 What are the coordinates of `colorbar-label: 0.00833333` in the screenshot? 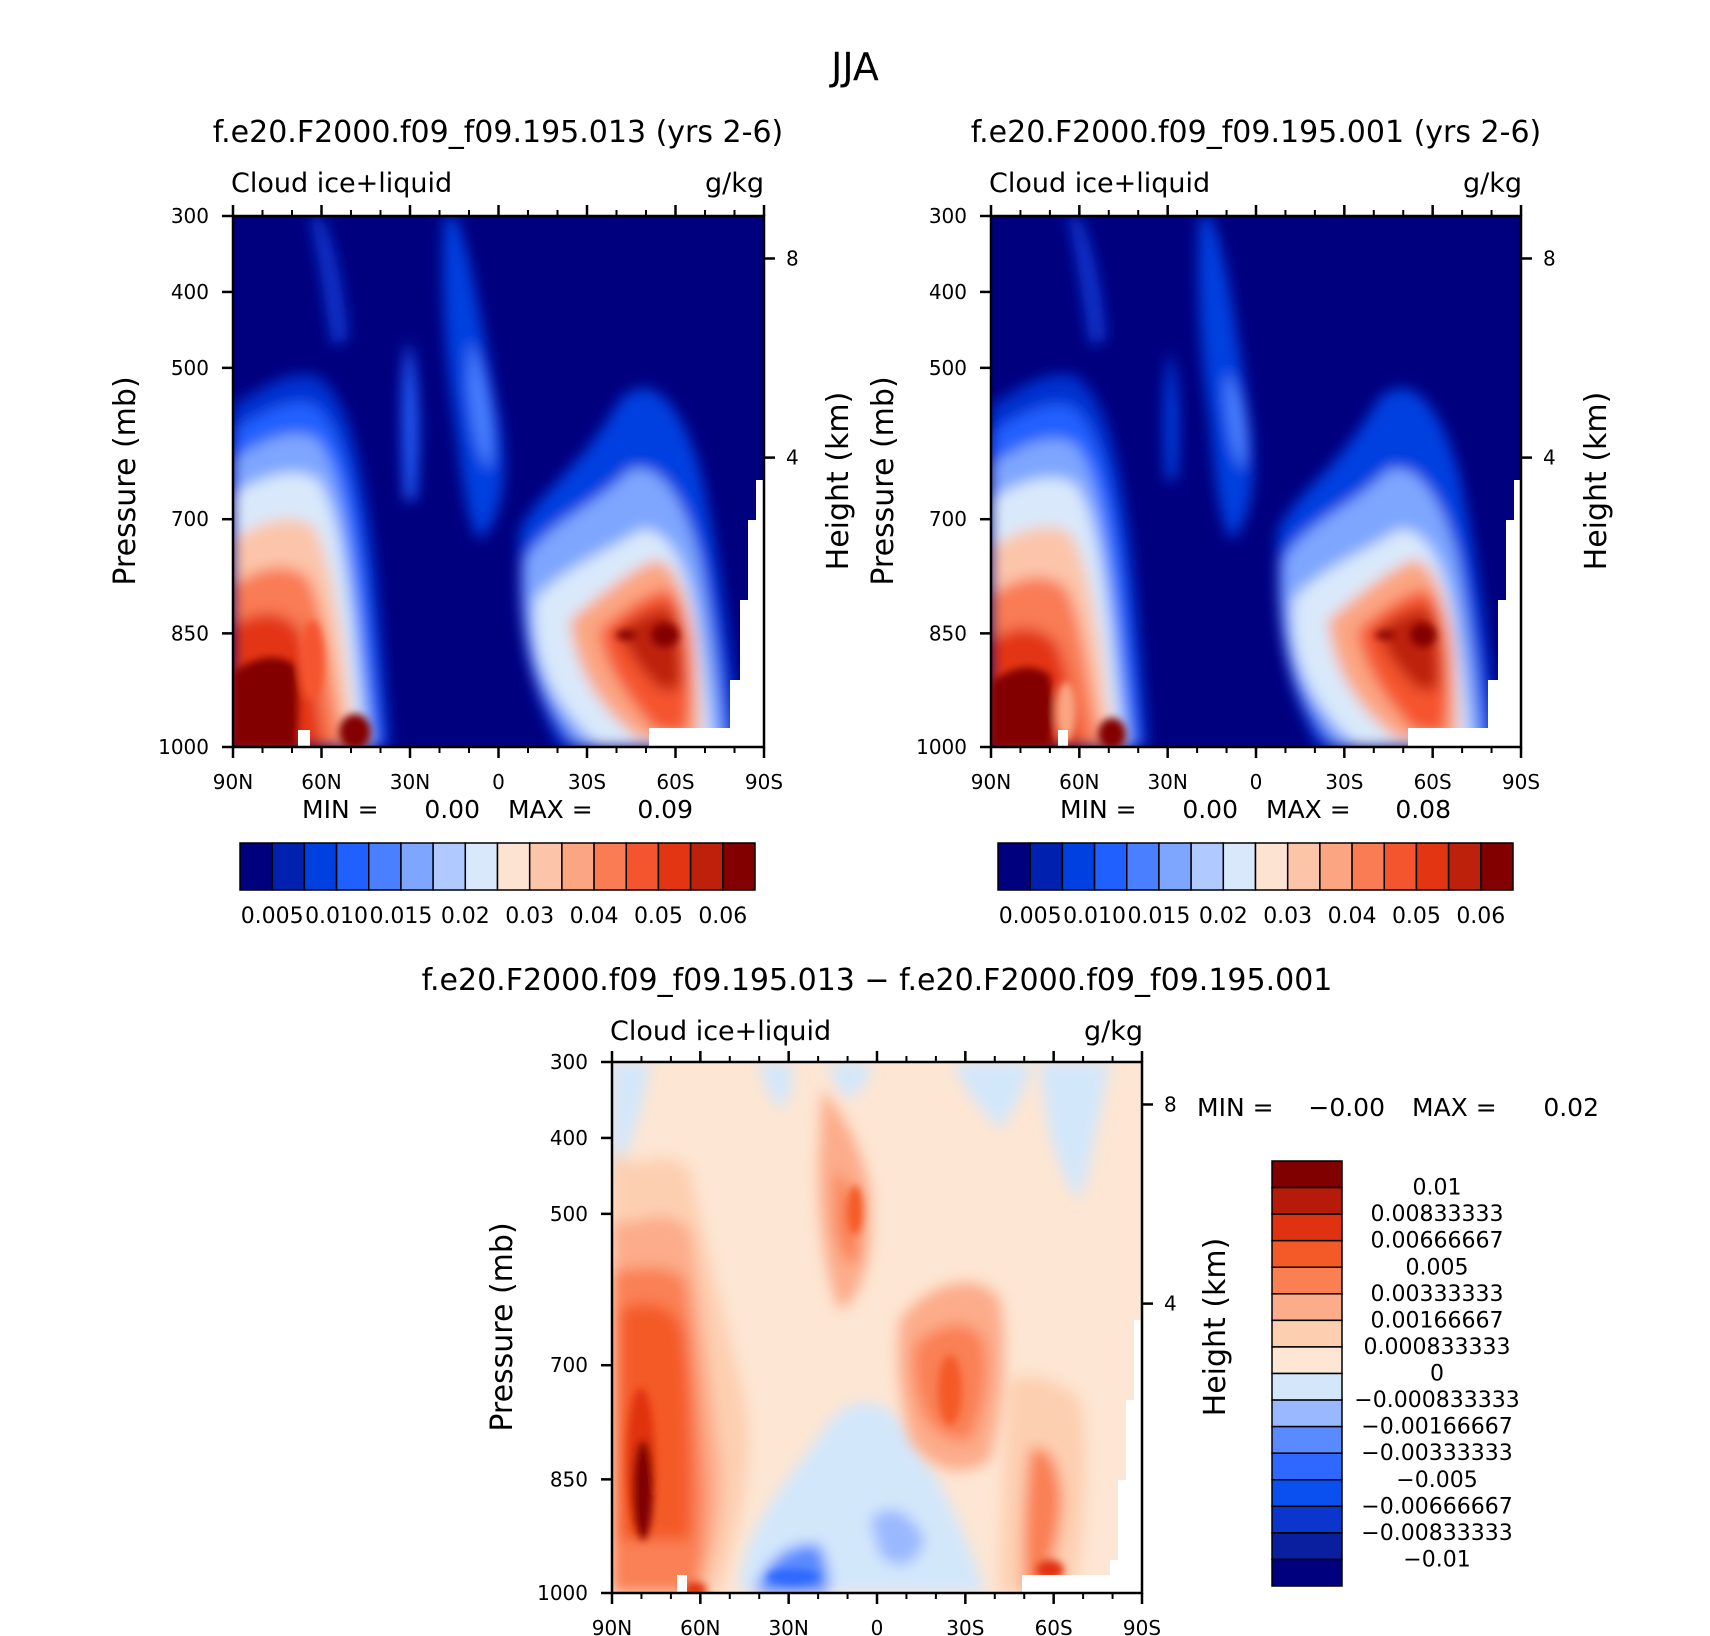 It's located at (1437, 1214).